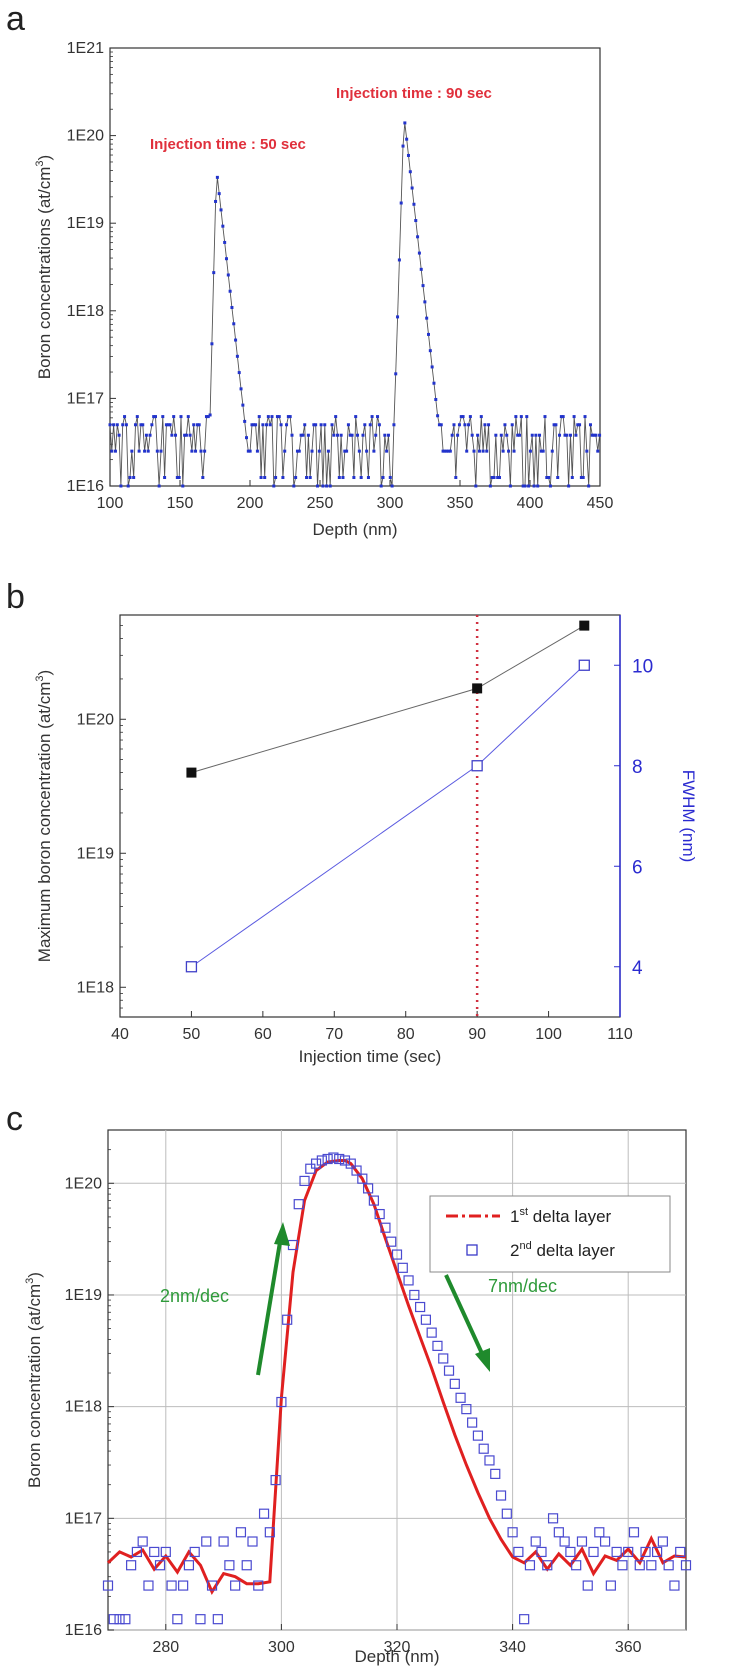 The height and width of the screenshot is (1666, 743). What do you see at coordinates (85, 136) in the screenshot?
I see `y-tick-label: 1E20` at bounding box center [85, 136].